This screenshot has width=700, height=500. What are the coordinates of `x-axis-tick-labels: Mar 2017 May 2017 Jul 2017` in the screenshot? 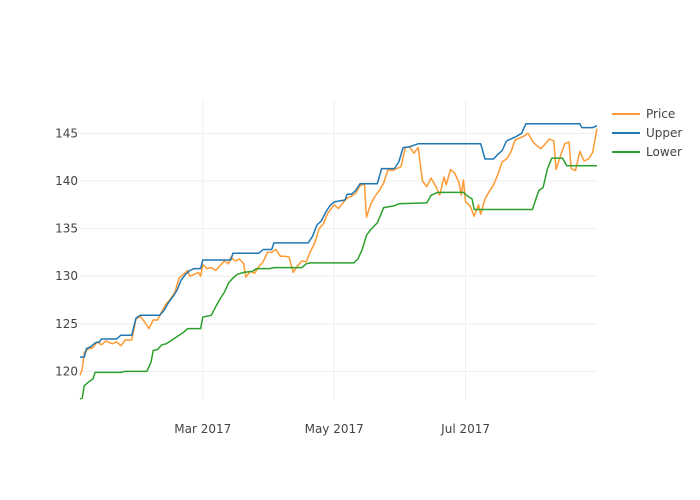 It's located at (332, 429).